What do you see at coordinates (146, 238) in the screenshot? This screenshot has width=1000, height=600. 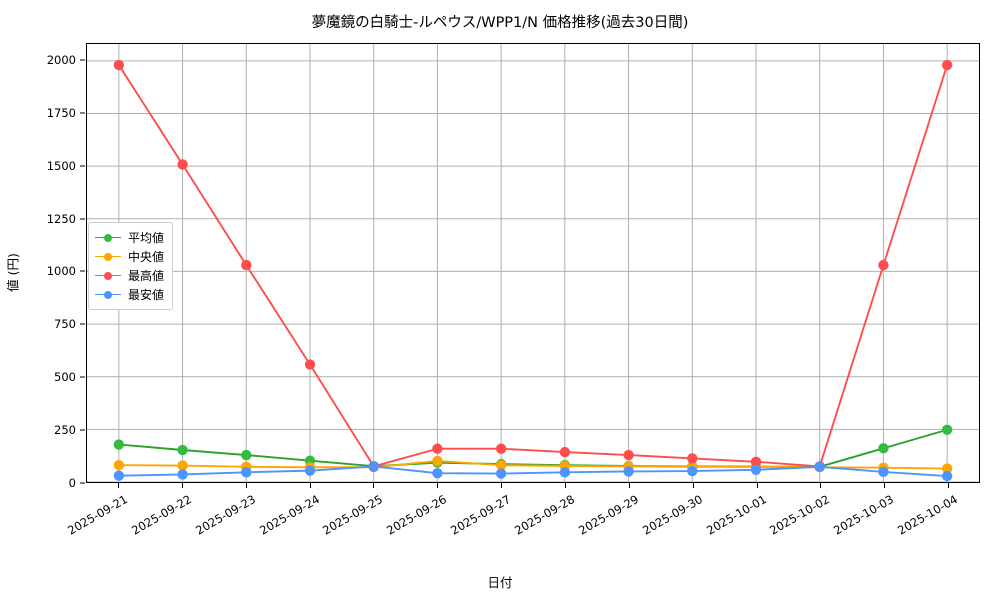 I see `legend-label: 平均値` at bounding box center [146, 238].